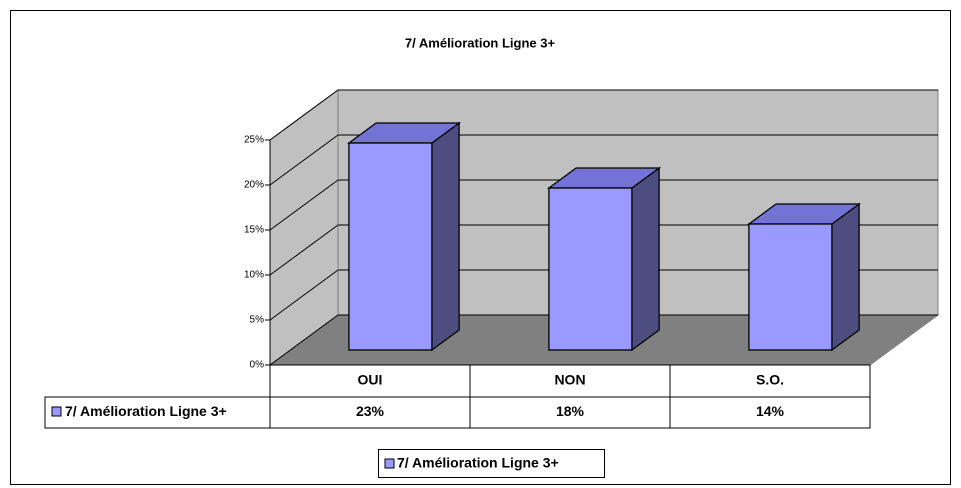 The height and width of the screenshot is (488, 961). What do you see at coordinates (254, 275) in the screenshot?
I see `y-tick-label: 10%` at bounding box center [254, 275].